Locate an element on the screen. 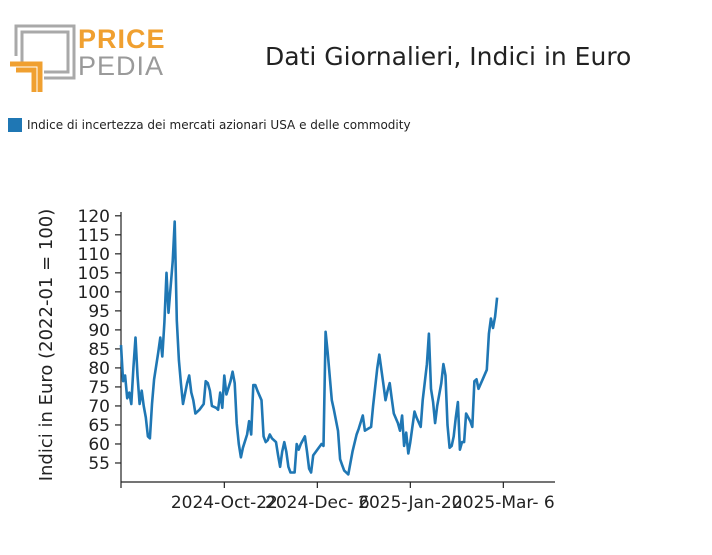 This screenshot has width=712, height=555. y-axis-label: Indici in Euro (2022-01 = 100) is located at coordinates (46, 345).